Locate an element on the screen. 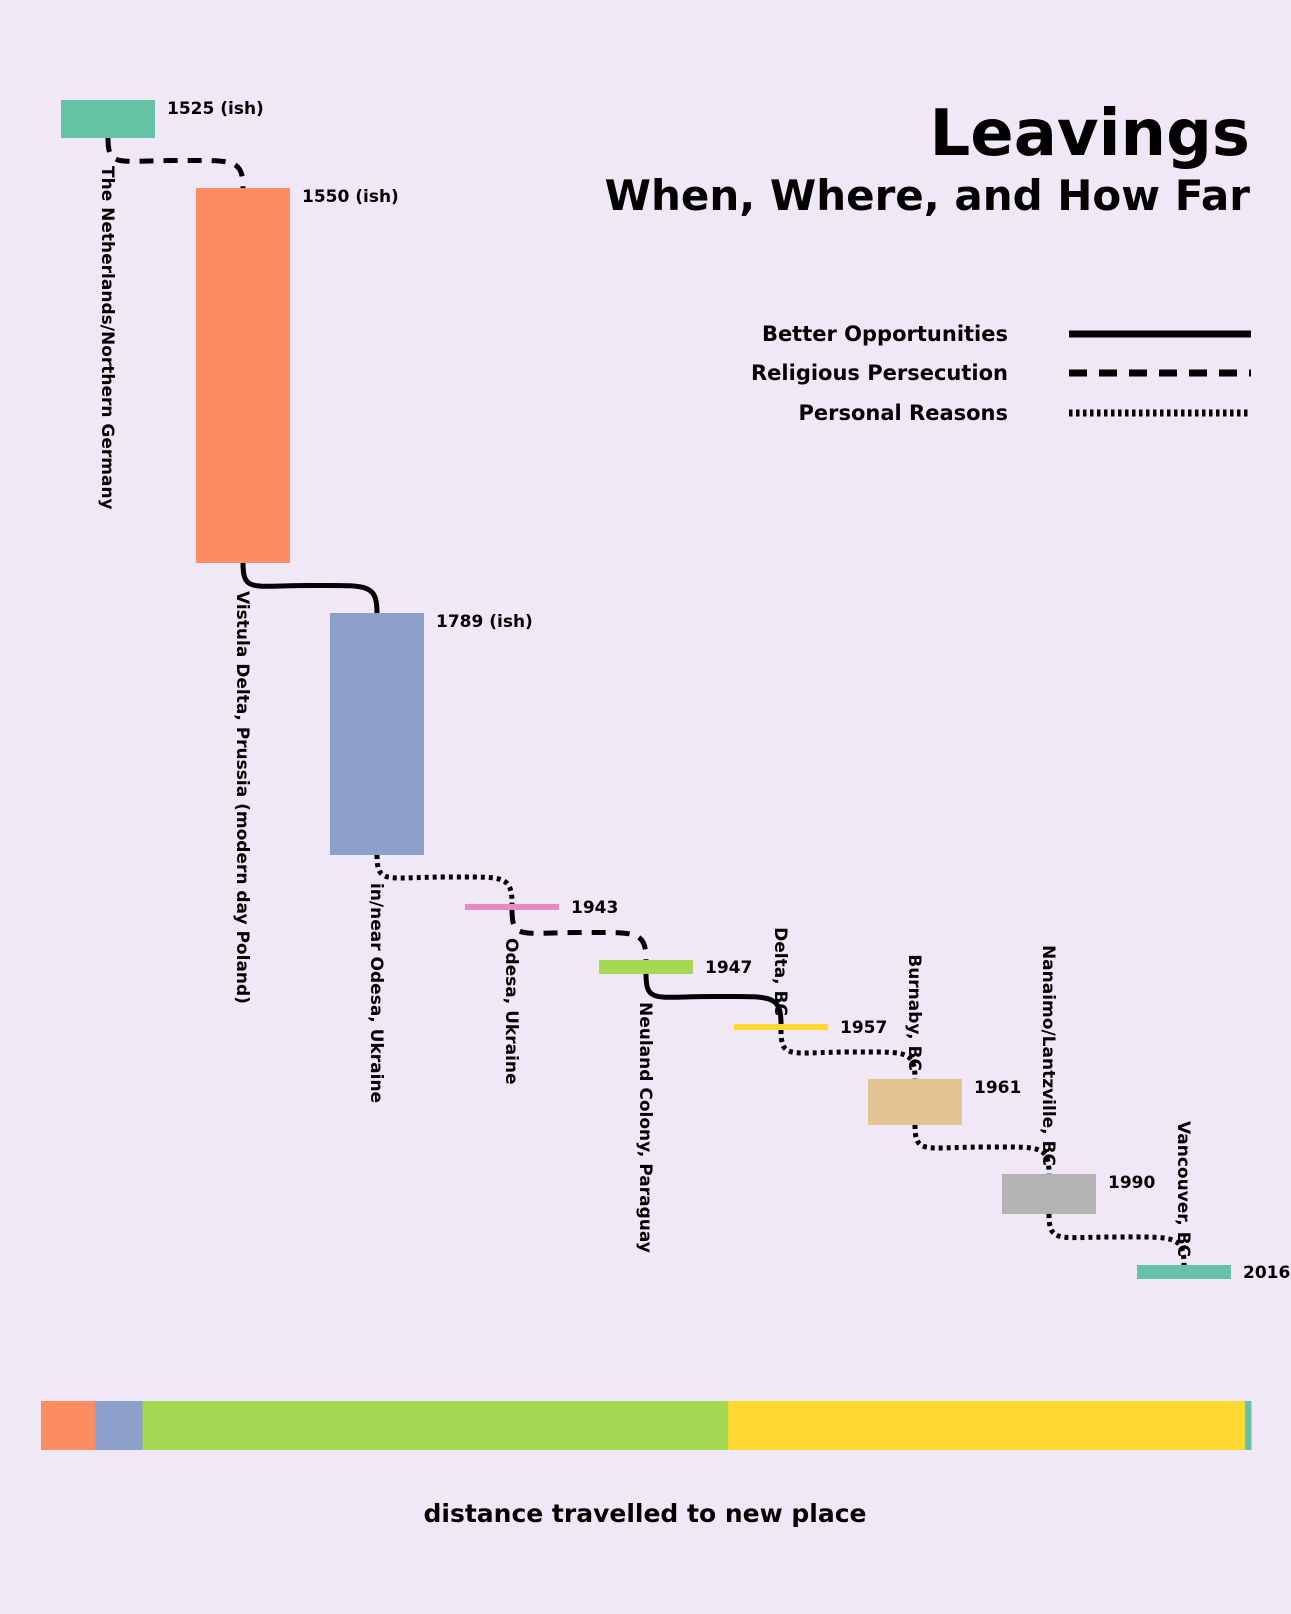  legend-label-personal-reasons: Personal Reasons is located at coordinates (903, 413).